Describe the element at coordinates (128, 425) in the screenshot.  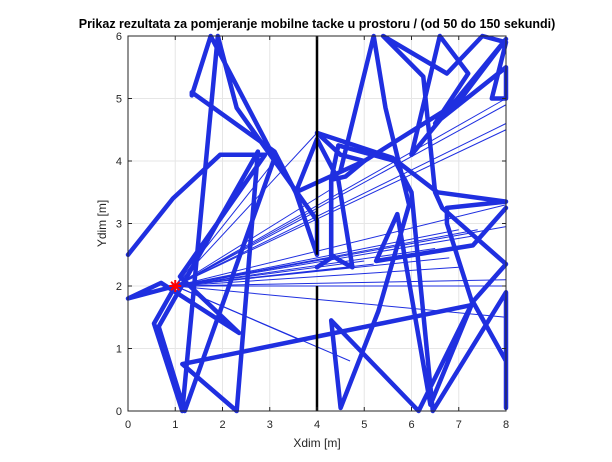
I see `x-tick-label: 0` at that location.